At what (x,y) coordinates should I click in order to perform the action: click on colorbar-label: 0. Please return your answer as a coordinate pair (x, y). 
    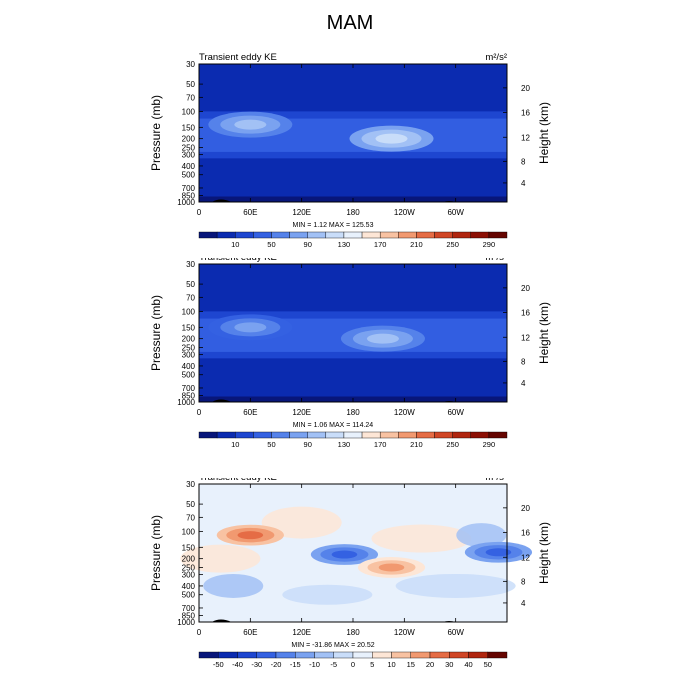
    Looking at the image, I should click on (353, 664).